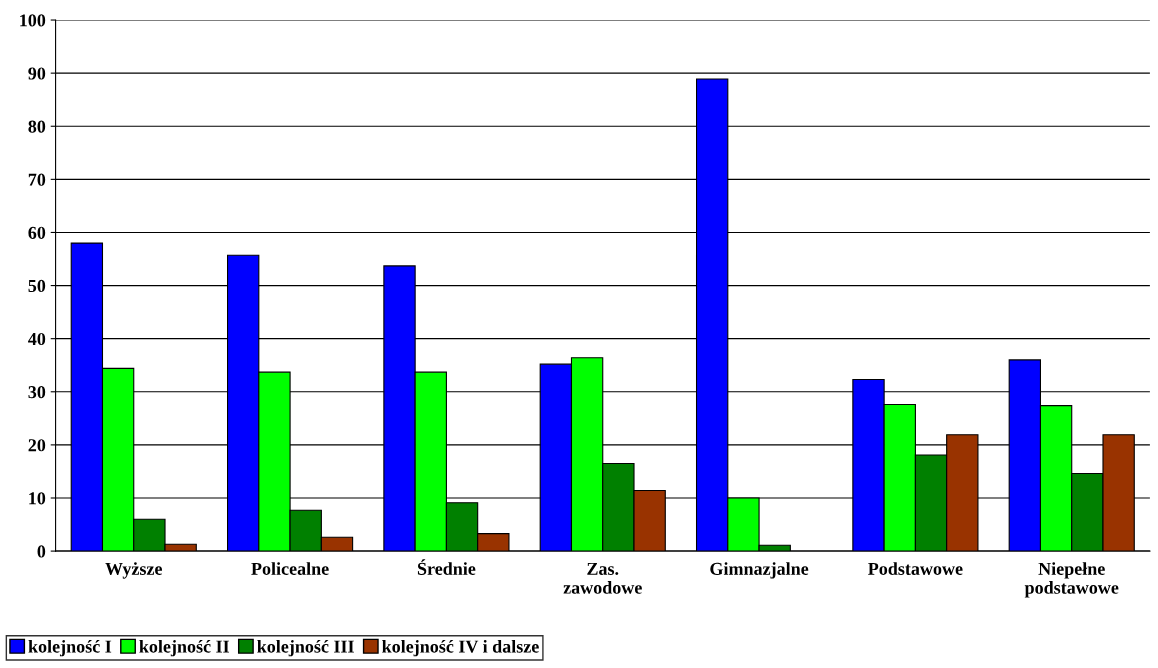  I want to click on y-tick-label: 80, so click(37, 126).